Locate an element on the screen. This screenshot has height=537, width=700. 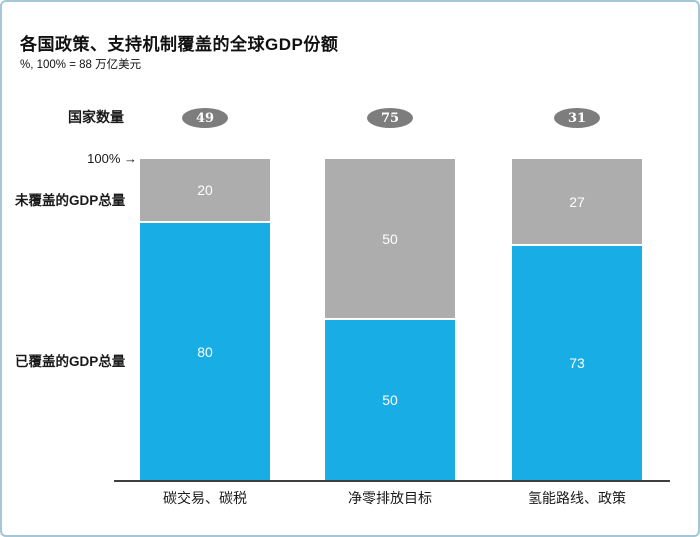
bar-value-label: 27 is located at coordinates (577, 201).